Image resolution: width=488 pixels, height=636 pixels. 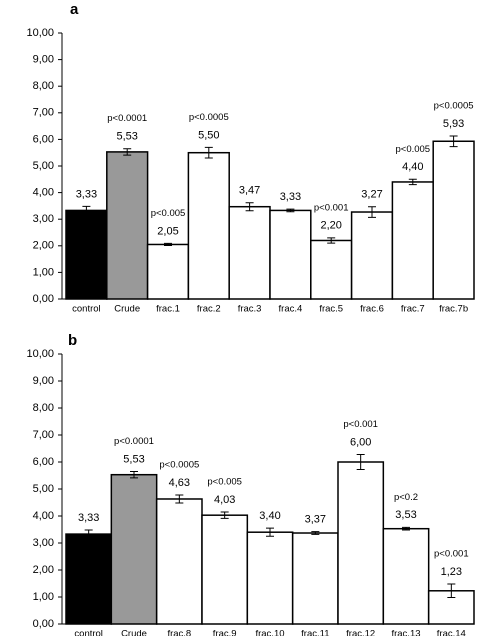 I want to click on value-label: 6,00, so click(x=360, y=442).